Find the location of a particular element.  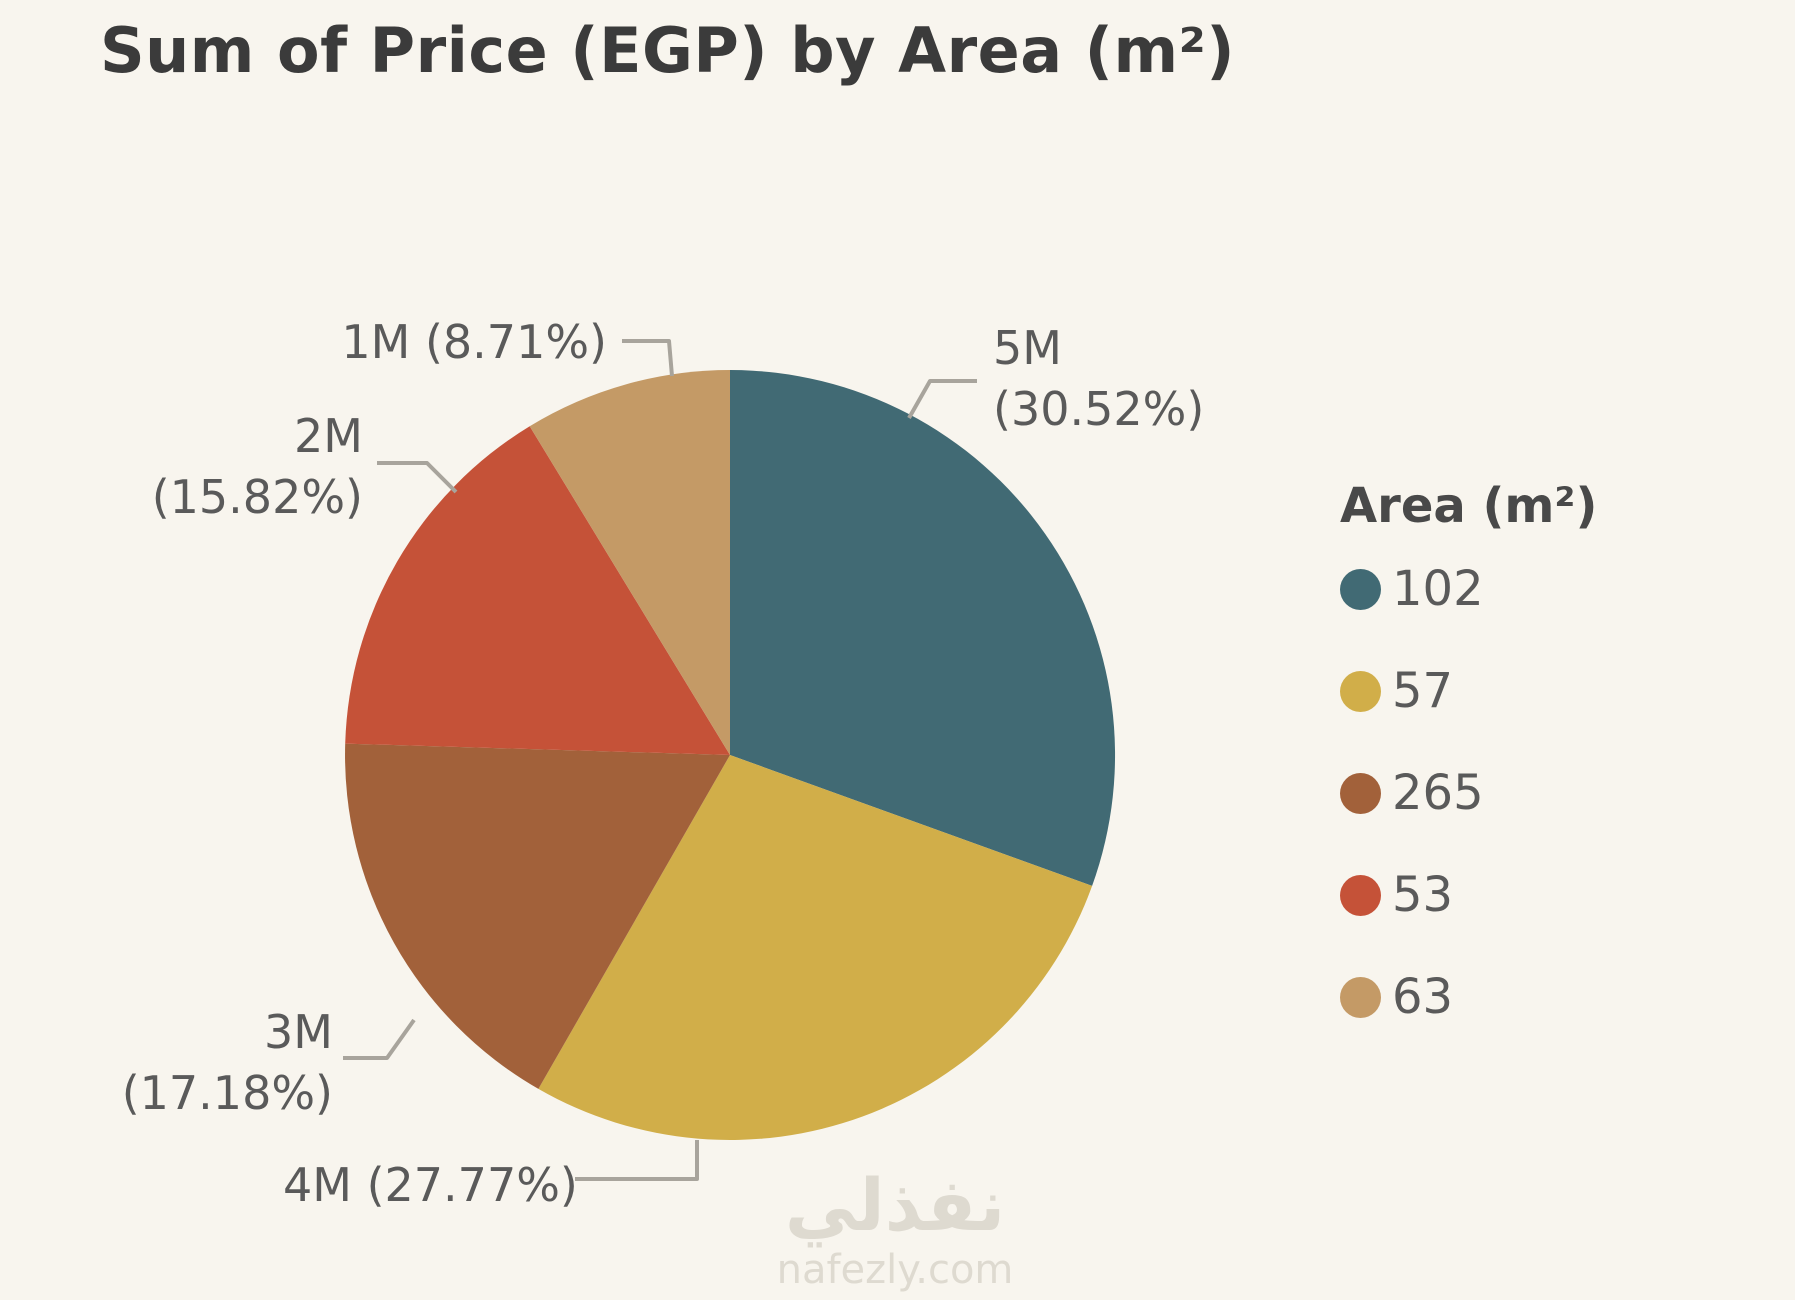

legend-item-label: 57 is located at coordinates (1423, 691).